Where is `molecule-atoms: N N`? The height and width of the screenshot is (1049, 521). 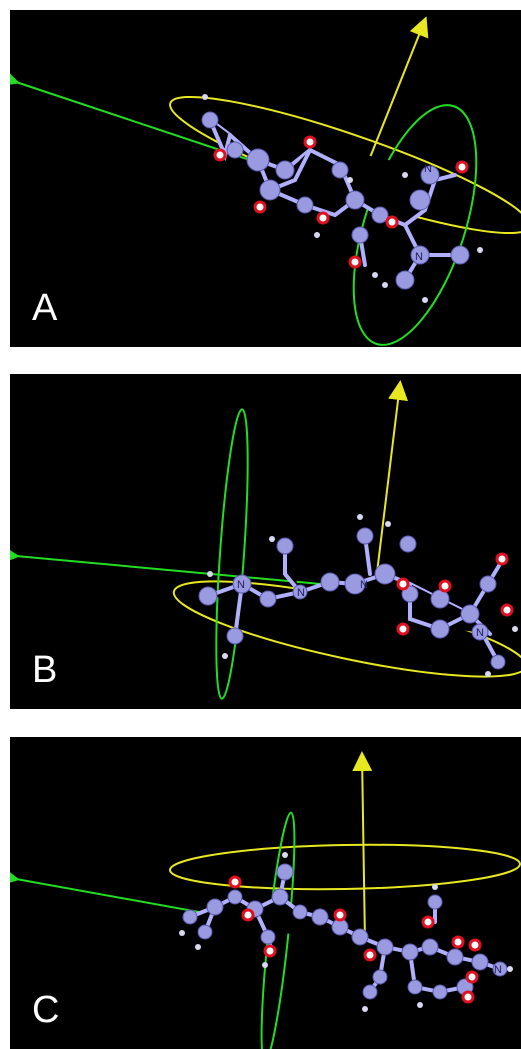
molecule-atoms: N N is located at coordinates (342, 198).